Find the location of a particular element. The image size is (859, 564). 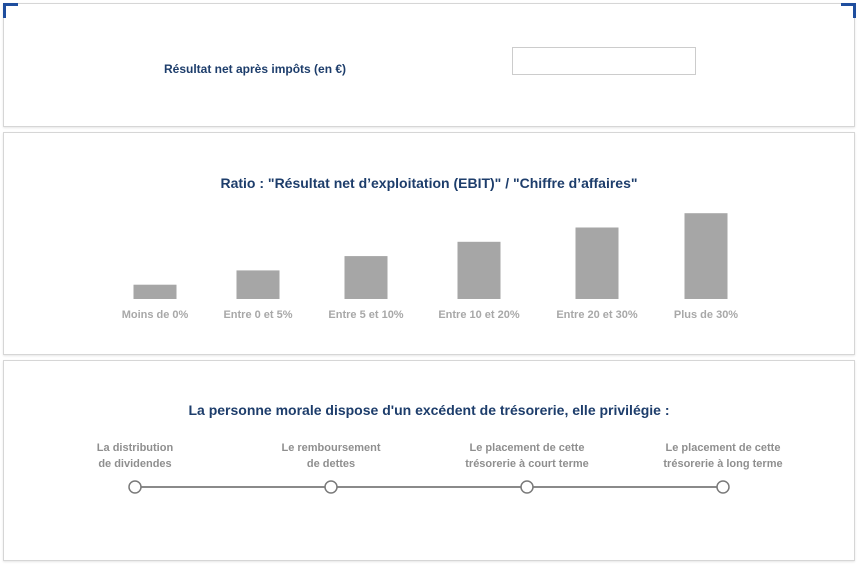

ratio-bar-label-1: Entre 0 et 5% is located at coordinates (257, 315).